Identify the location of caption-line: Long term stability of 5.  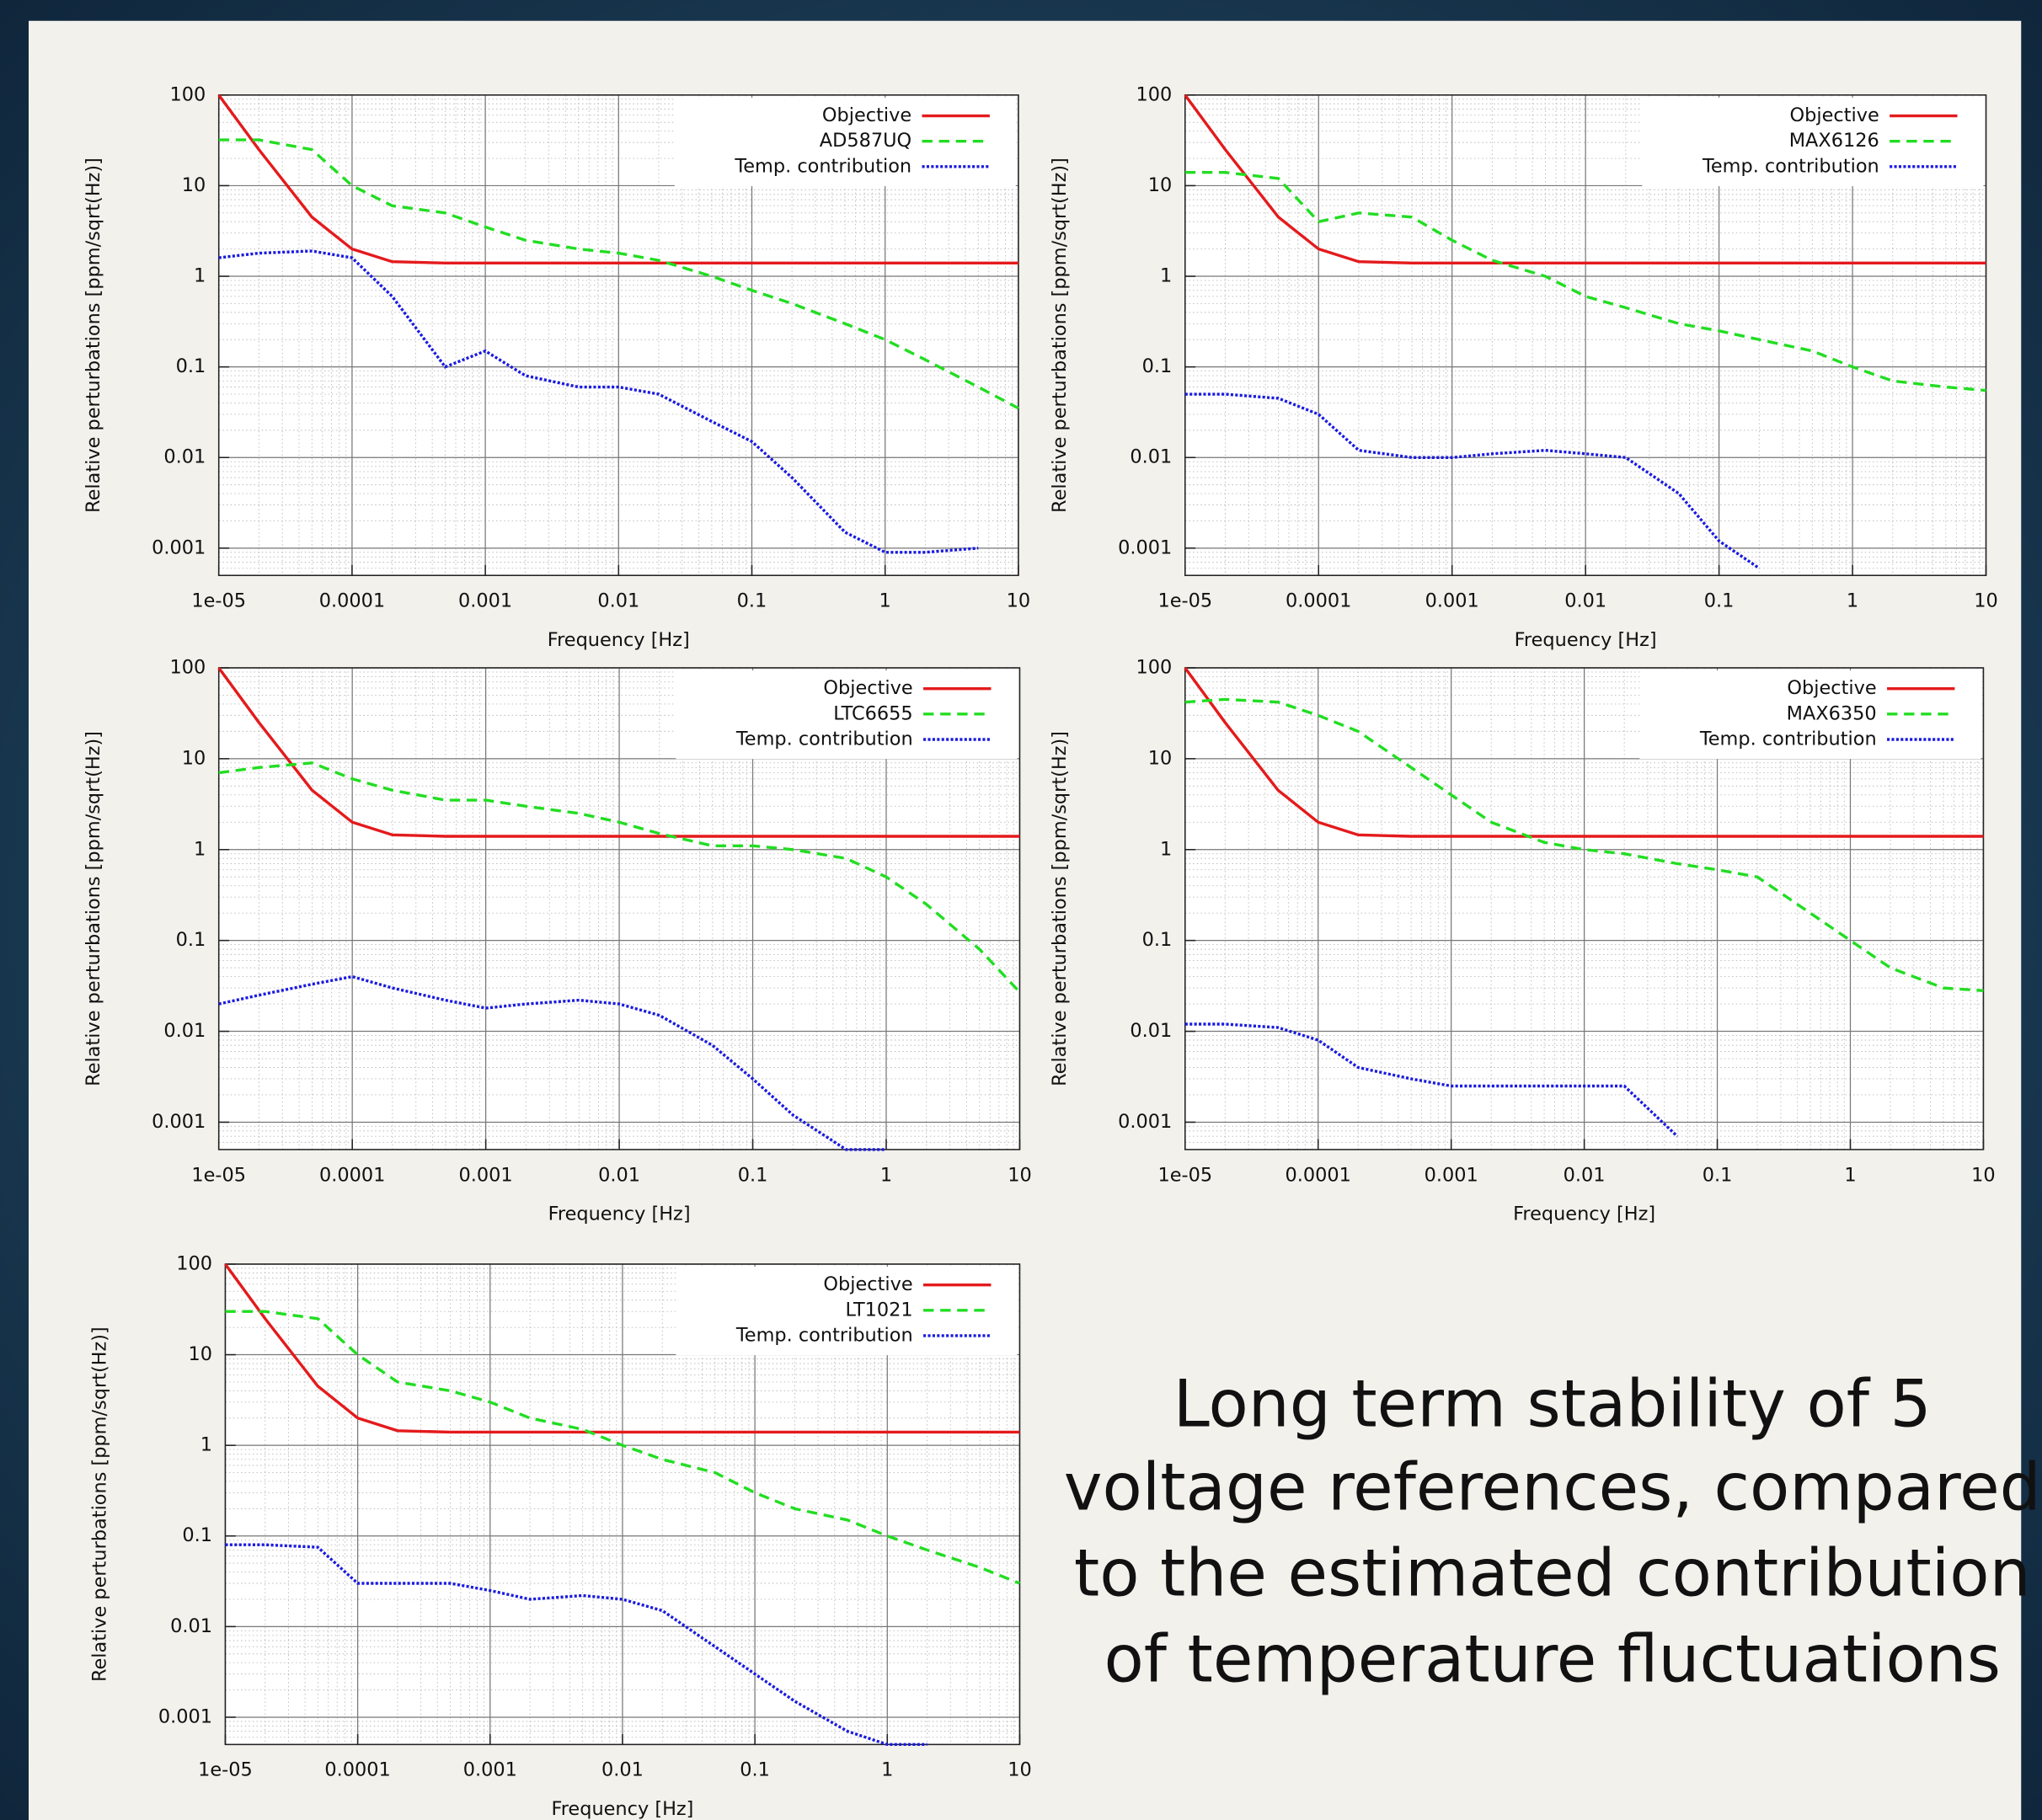
(1552, 1405).